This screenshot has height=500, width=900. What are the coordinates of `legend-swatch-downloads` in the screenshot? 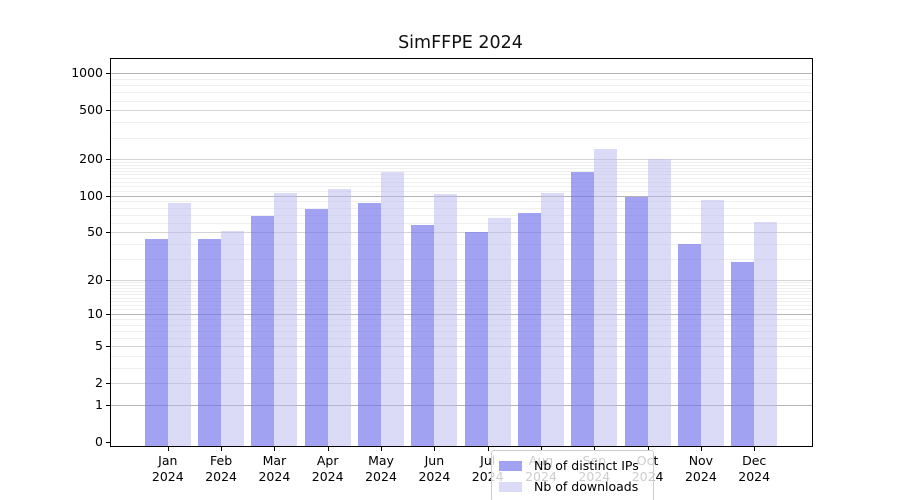 It's located at (510, 486).